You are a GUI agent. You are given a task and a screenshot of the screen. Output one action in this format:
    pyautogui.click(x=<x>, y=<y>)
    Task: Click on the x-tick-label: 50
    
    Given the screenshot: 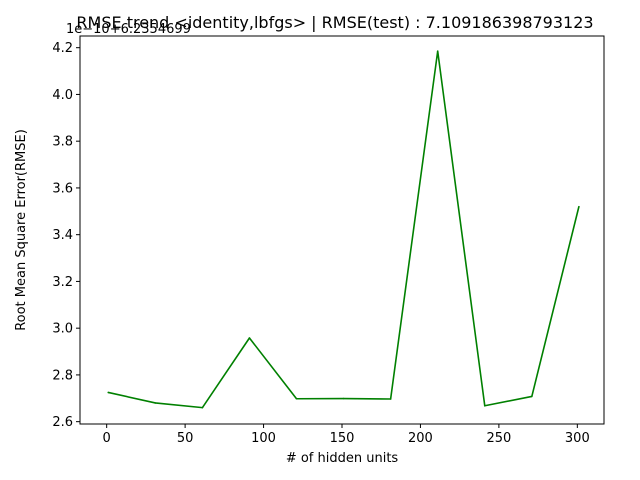 What is the action you would take?
    pyautogui.click(x=185, y=438)
    